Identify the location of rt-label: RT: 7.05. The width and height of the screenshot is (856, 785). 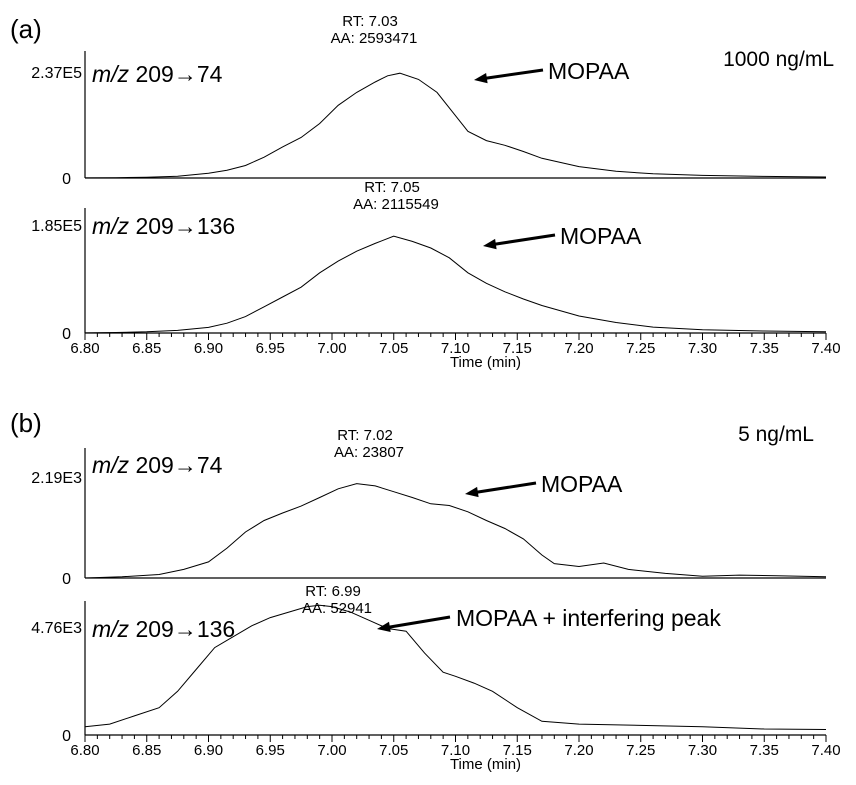
(392, 187).